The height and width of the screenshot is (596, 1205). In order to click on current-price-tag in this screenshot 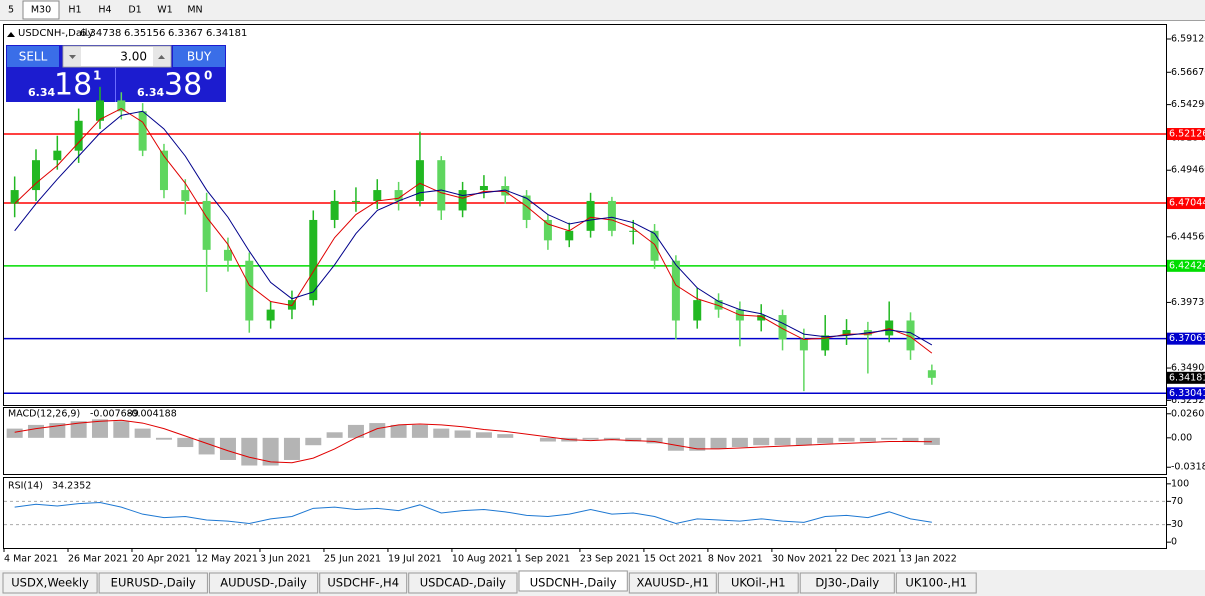, I will do `click(1186, 377)`.